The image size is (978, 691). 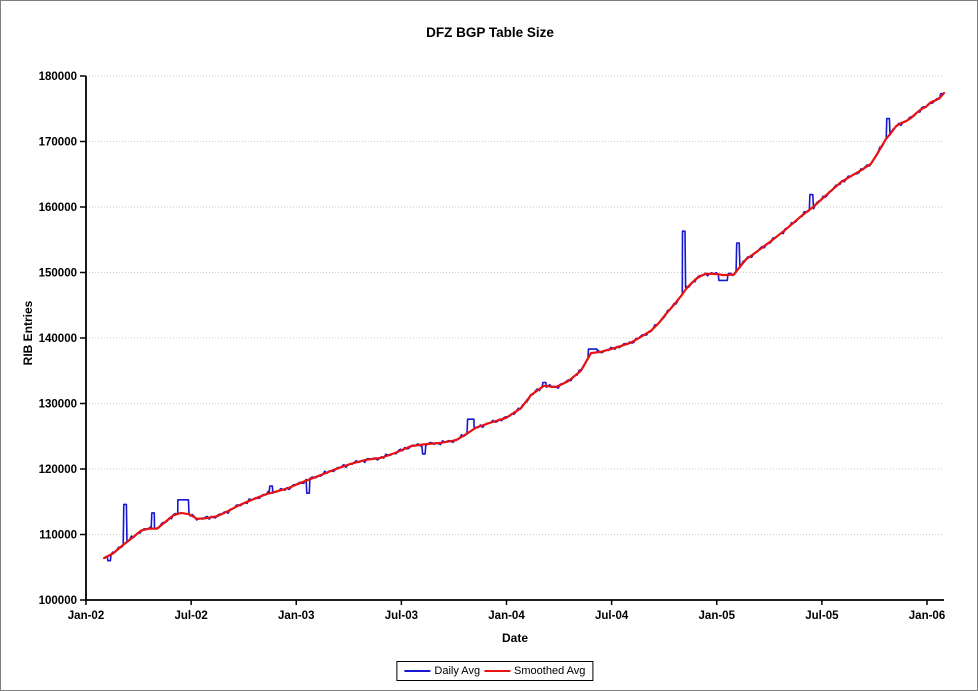 I want to click on legend-item-daily-avg: Daily Avg, so click(x=442, y=671).